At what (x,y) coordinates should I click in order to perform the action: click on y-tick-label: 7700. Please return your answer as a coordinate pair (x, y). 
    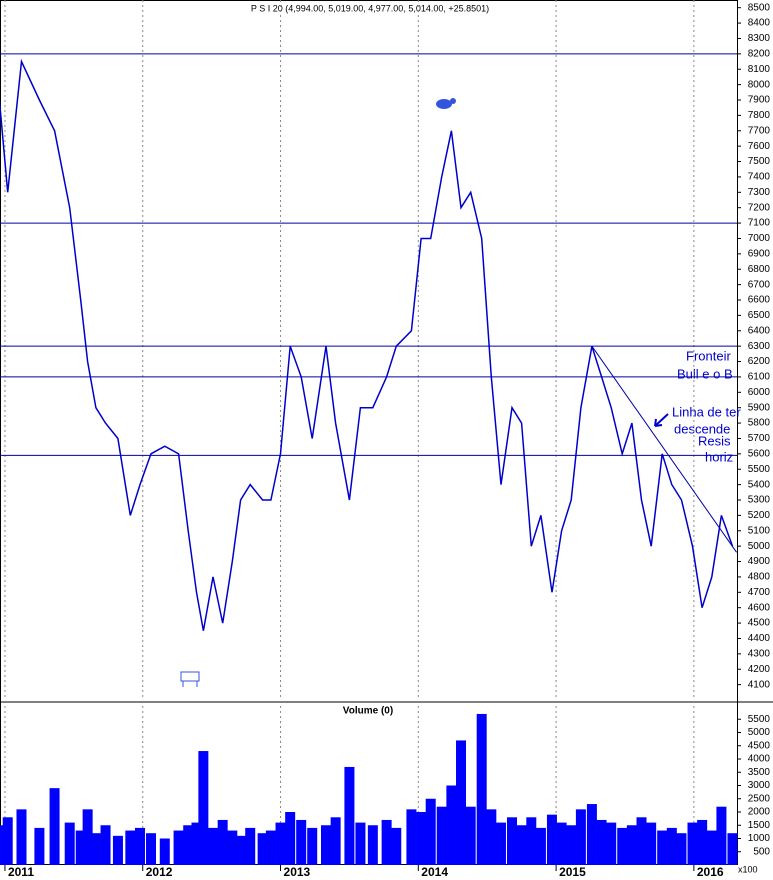
    Looking at the image, I should click on (759, 130).